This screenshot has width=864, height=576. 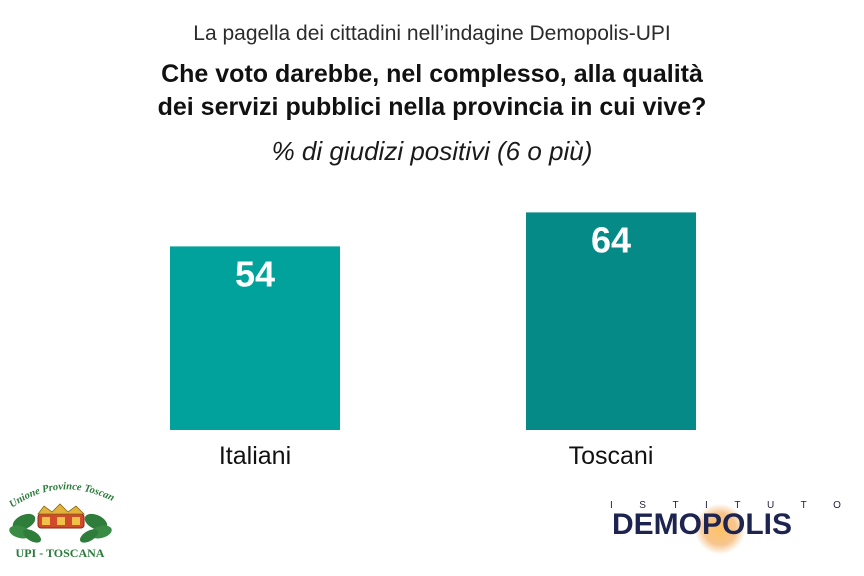 What do you see at coordinates (611, 456) in the screenshot?
I see `category-label-toscani: Toscani` at bounding box center [611, 456].